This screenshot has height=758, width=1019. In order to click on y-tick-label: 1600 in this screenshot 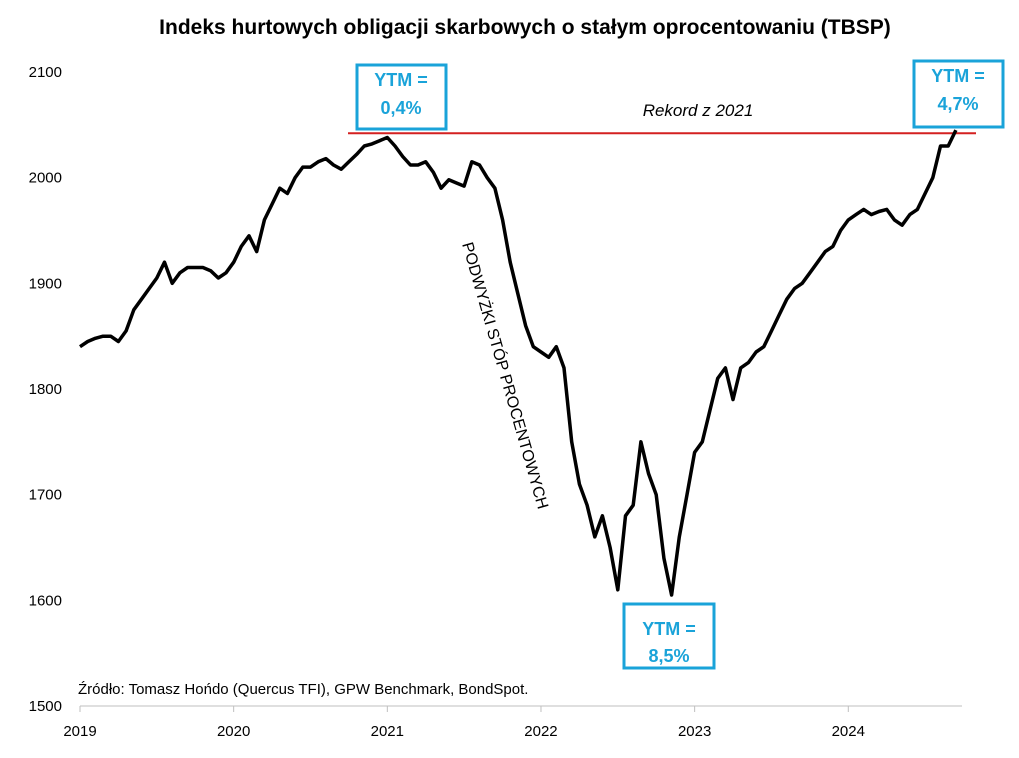, I will do `click(45, 600)`.